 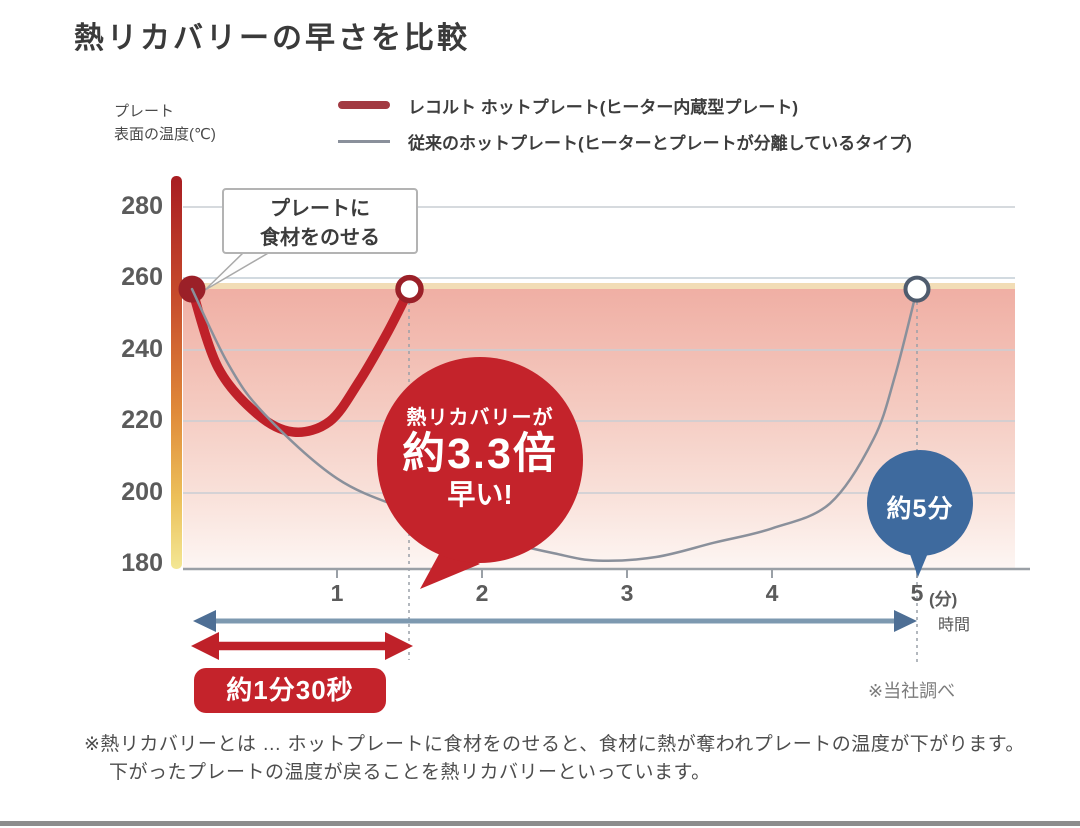 I want to click on y-tick-260: 260, so click(x=142, y=277).